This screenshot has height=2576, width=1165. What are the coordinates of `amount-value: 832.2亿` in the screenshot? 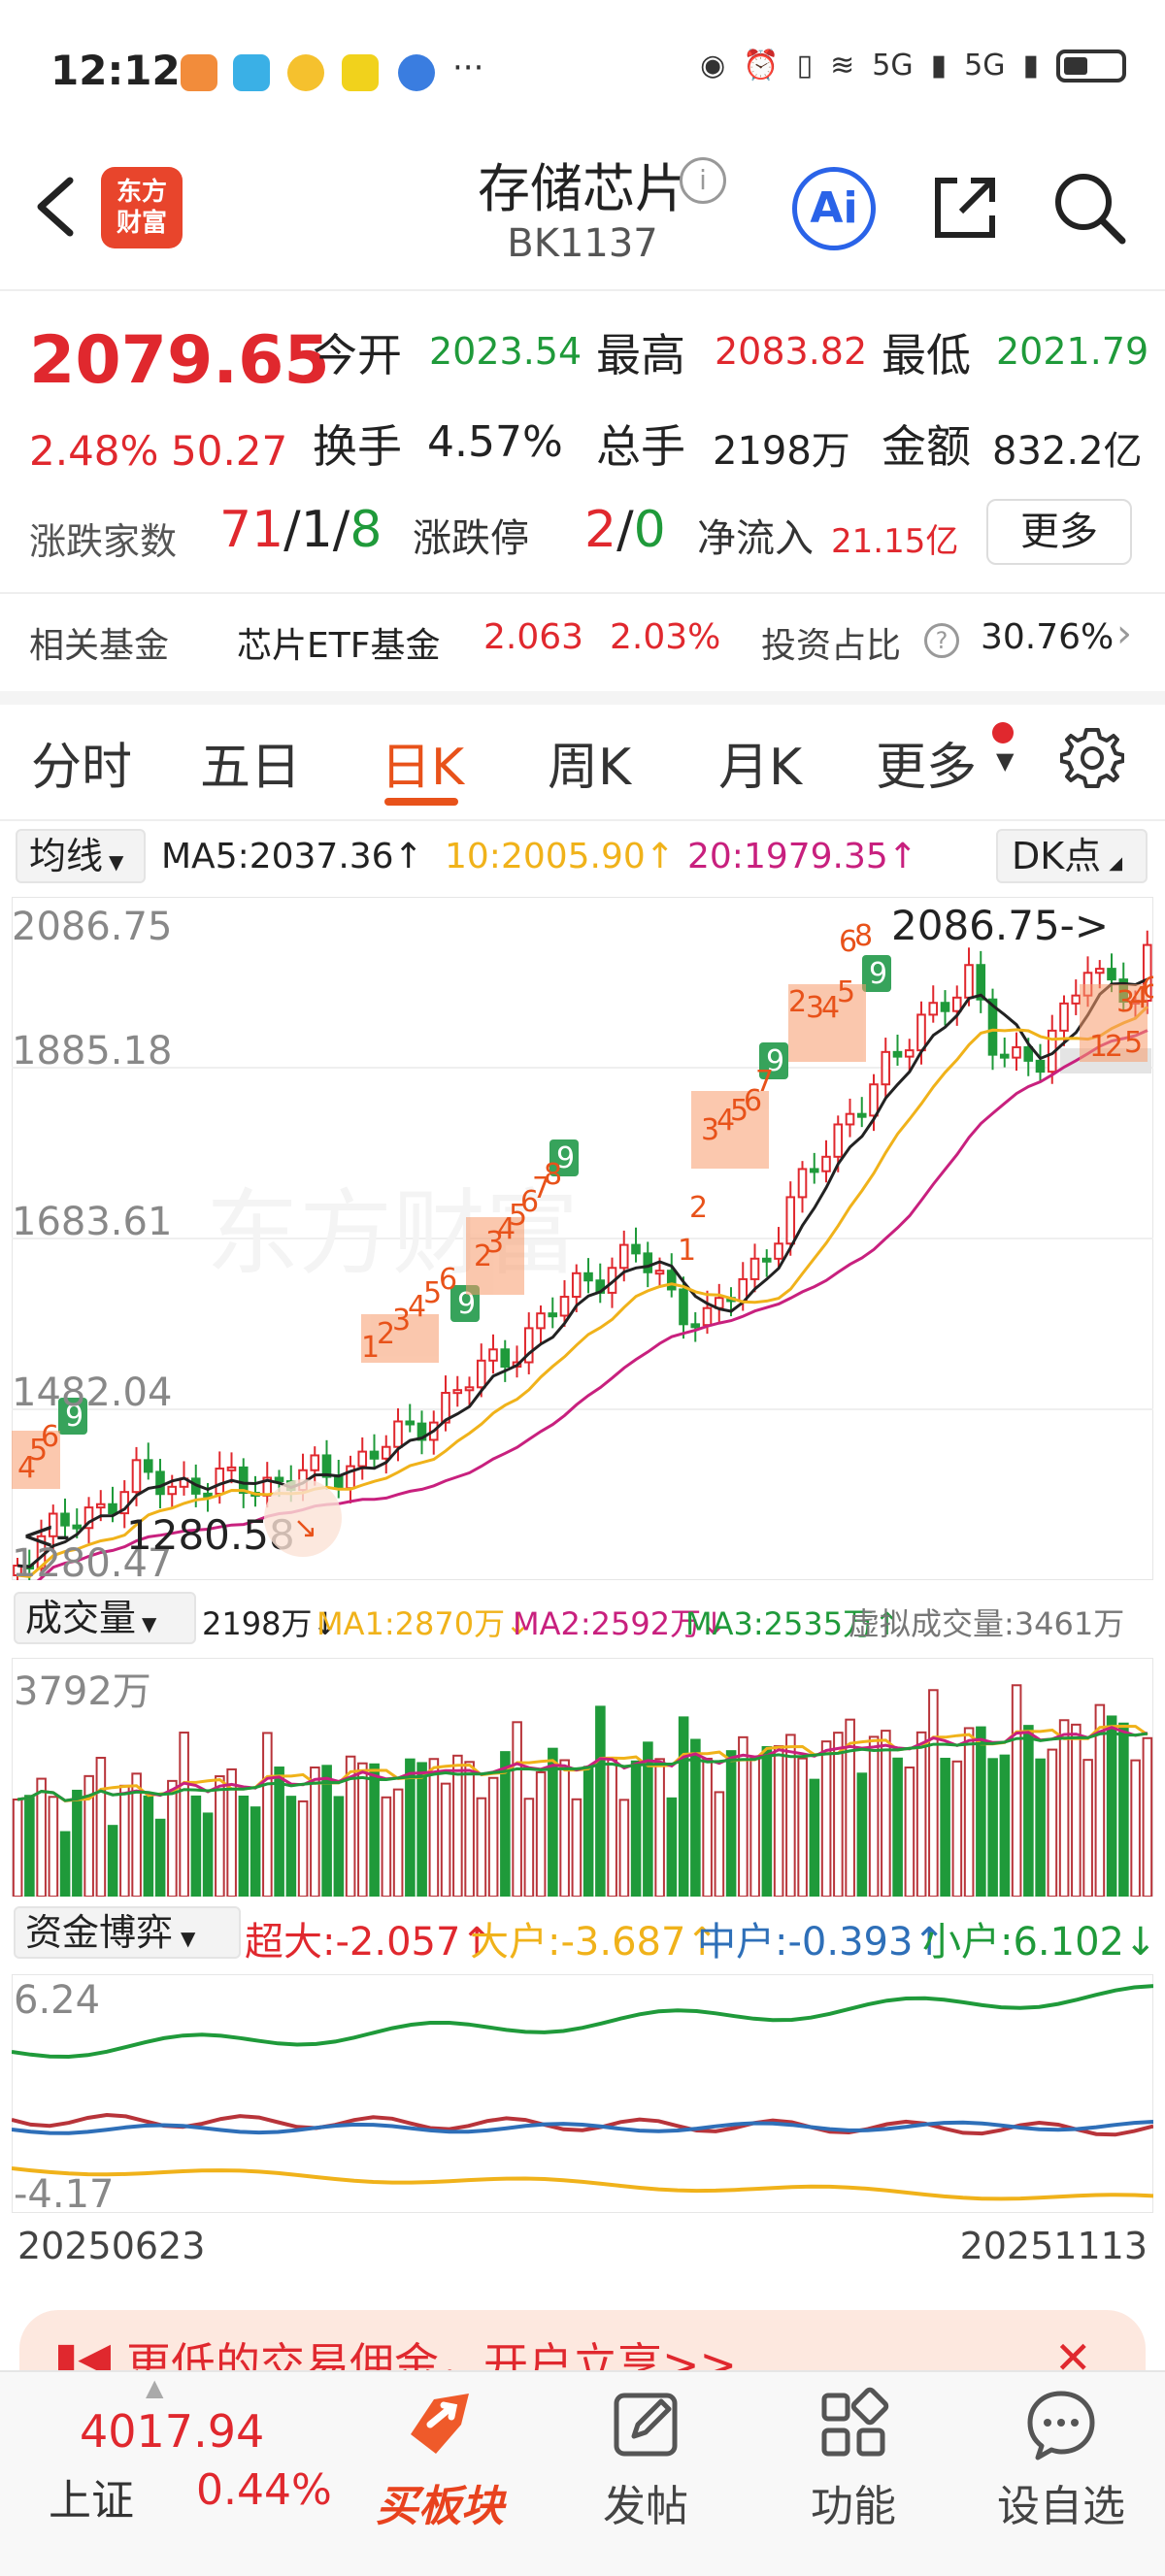 It's located at (1067, 451).